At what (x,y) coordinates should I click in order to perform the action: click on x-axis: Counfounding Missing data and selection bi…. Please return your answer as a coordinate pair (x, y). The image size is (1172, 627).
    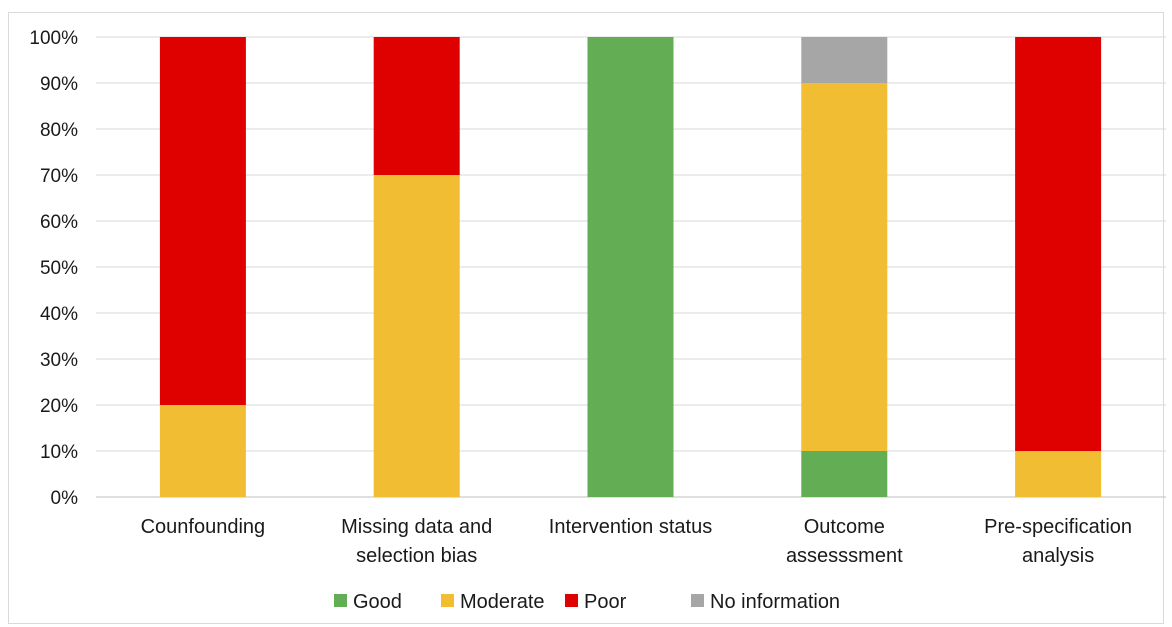
    Looking at the image, I should click on (636, 541).